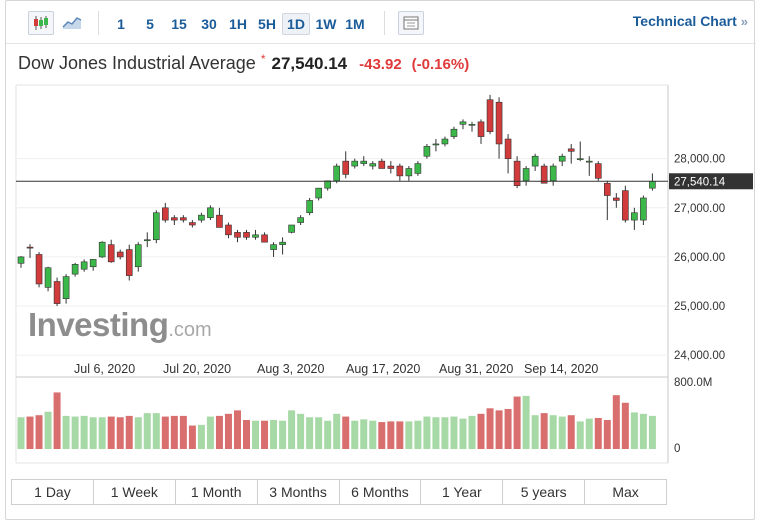 The image size is (760, 523). I want to click on range-6-months: 6 Months, so click(380, 492).